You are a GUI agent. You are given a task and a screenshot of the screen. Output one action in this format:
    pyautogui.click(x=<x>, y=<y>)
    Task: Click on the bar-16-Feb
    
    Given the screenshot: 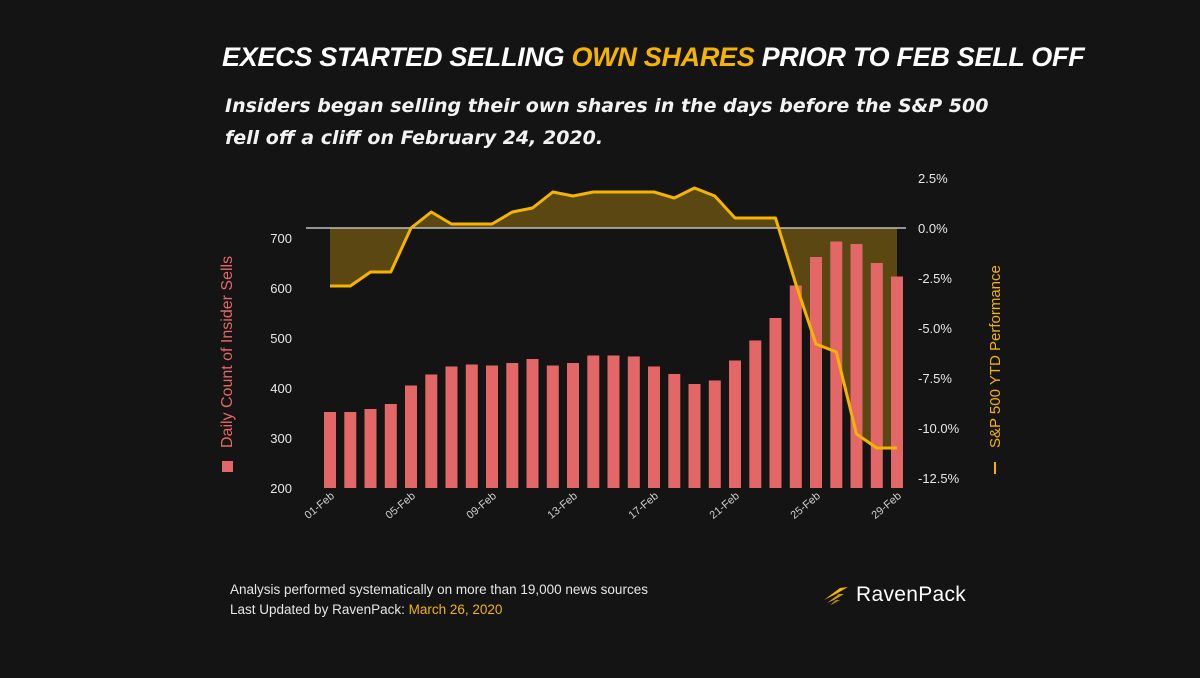 What is the action you would take?
    pyautogui.click(x=633, y=422)
    